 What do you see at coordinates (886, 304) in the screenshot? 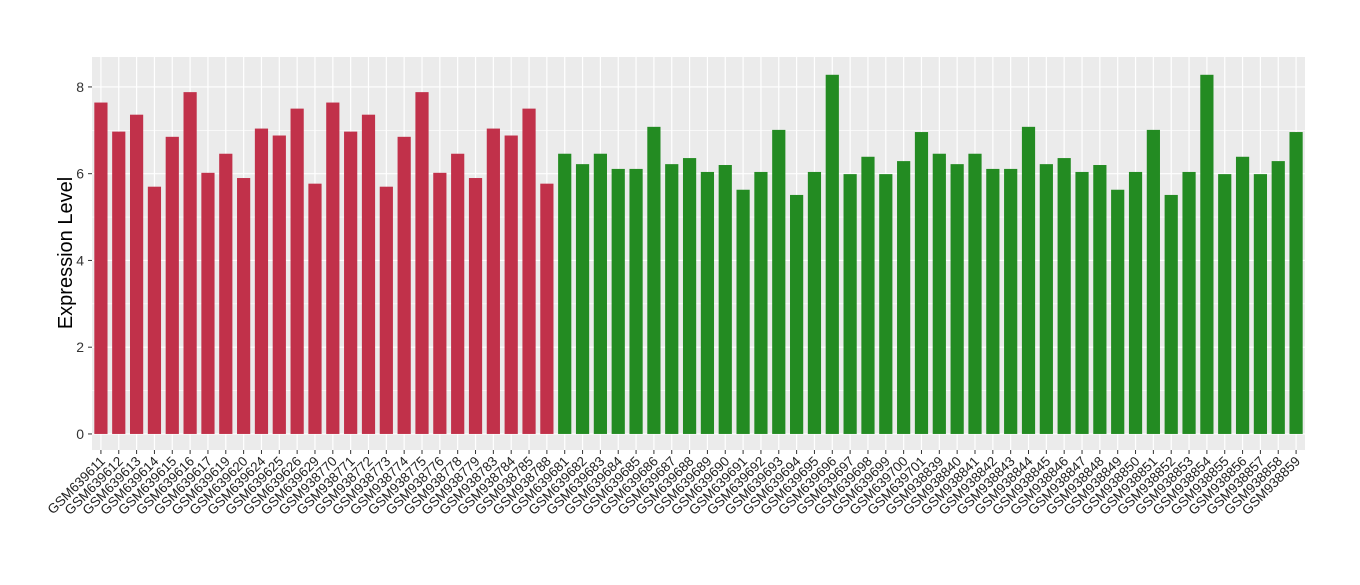
I see `bar-GSM639699` at bounding box center [886, 304].